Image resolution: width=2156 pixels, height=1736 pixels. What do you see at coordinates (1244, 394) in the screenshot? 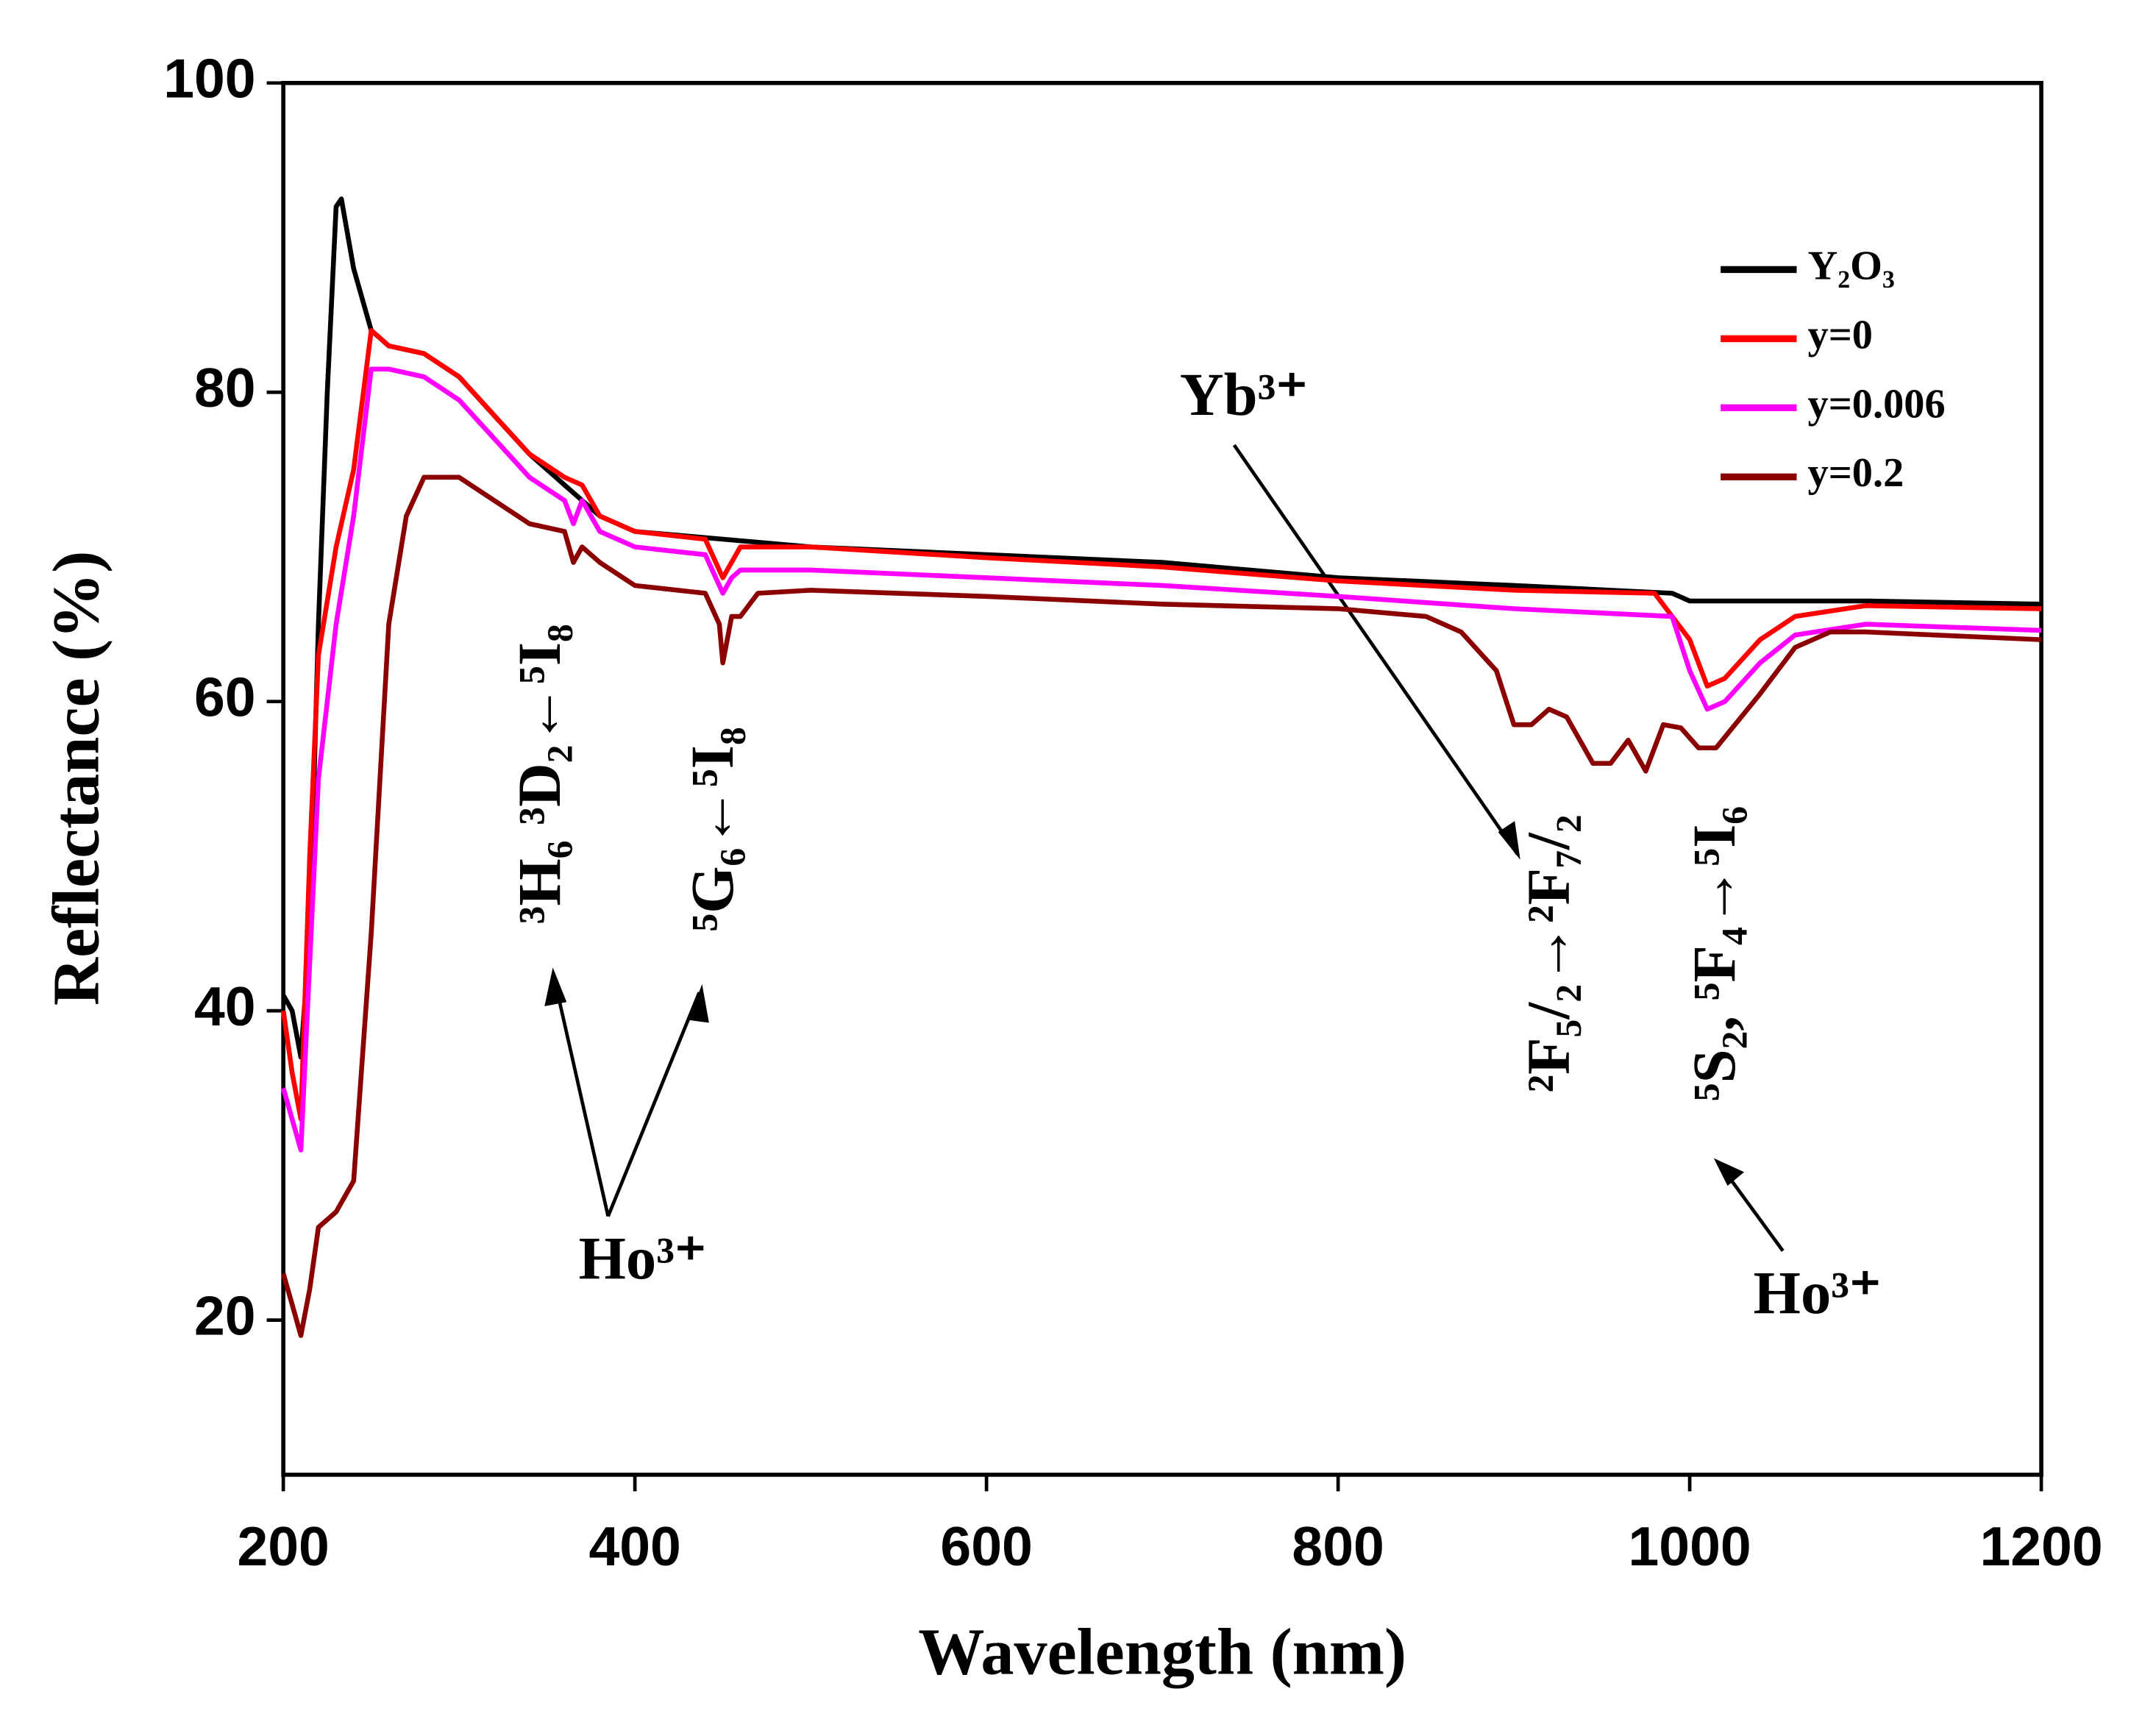
I see `annotation: Yb³⁺` at bounding box center [1244, 394].